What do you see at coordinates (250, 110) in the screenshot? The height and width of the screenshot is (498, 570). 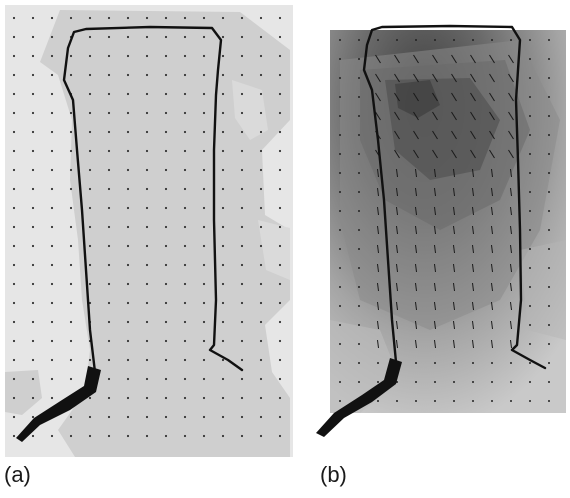 I see `panel-a-contour-patch` at bounding box center [250, 110].